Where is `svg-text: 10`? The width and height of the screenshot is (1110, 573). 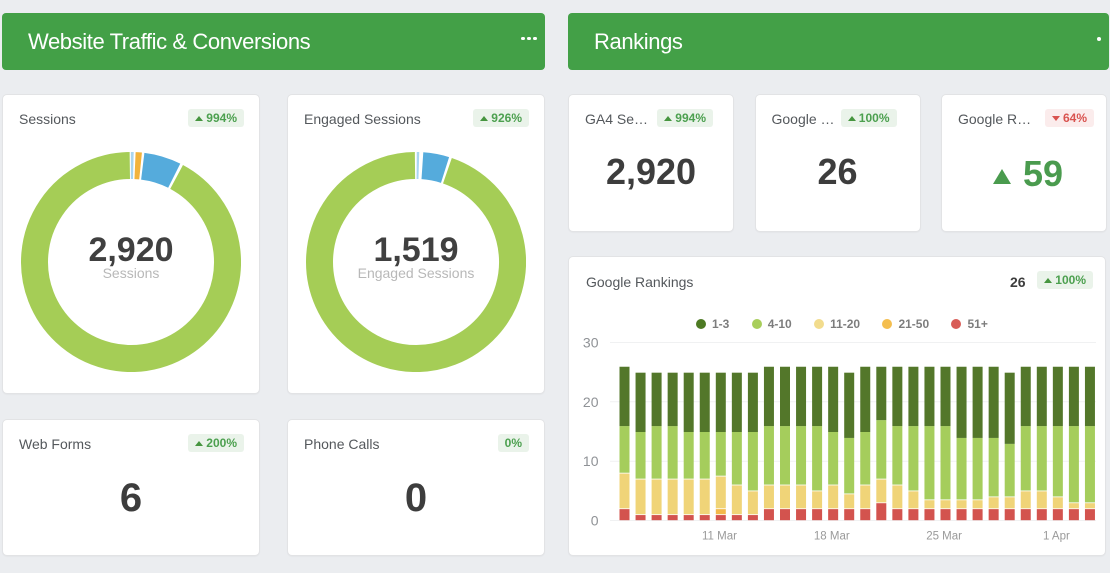 svg-text: 10 is located at coordinates (591, 461).